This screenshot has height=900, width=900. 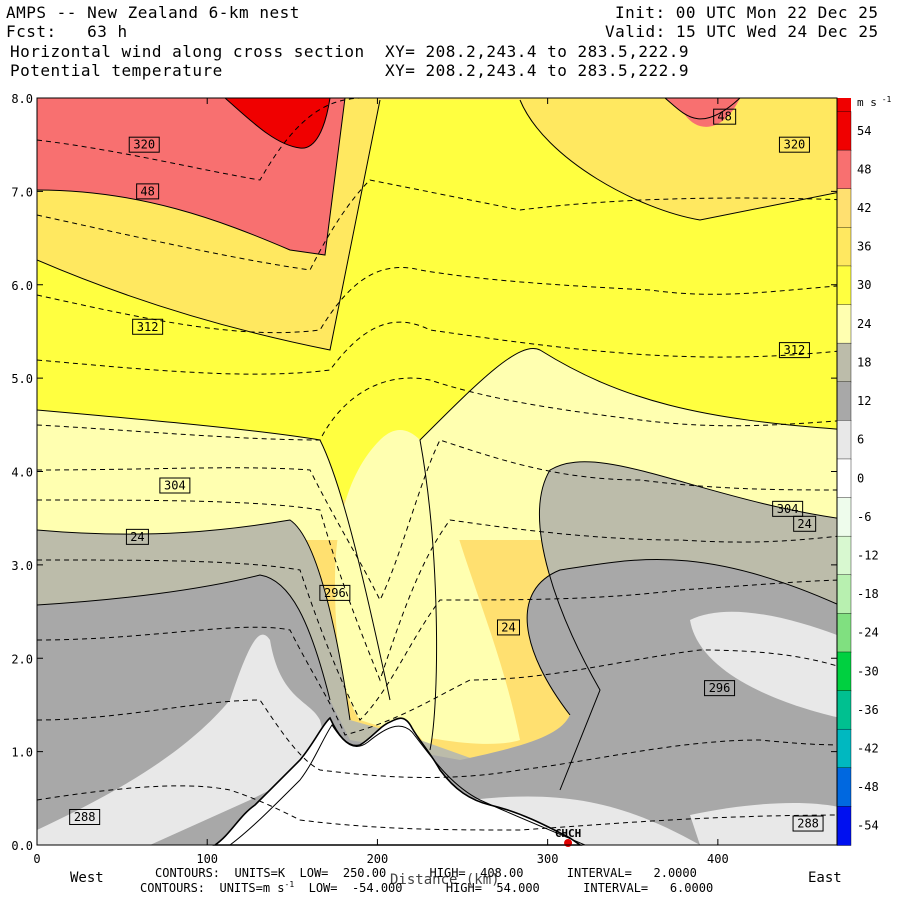 I want to click on colorbar-cap, so click(x=844, y=105).